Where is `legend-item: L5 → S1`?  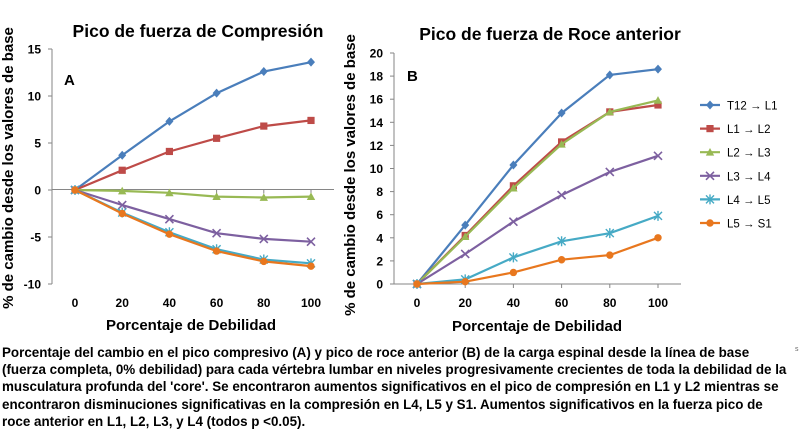 legend-item: L5 → S1 is located at coordinates (736, 225).